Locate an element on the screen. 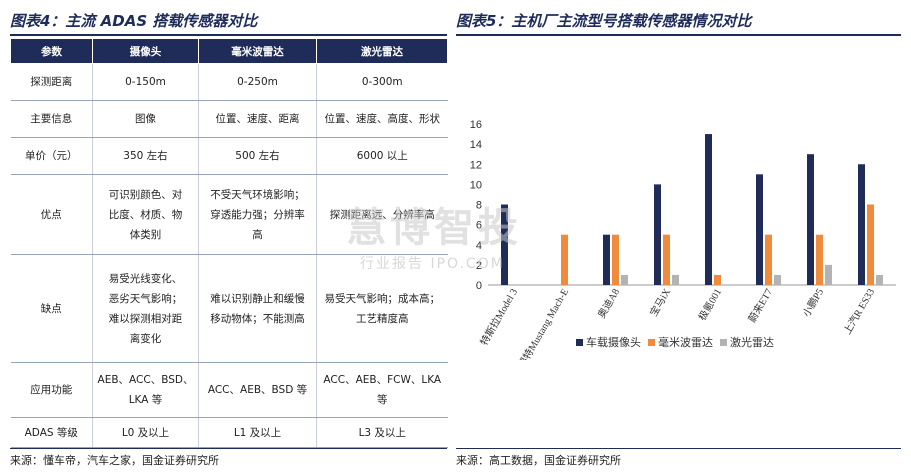 The height and width of the screenshot is (472, 911). column-header: 激光雷达 is located at coordinates (382, 51).